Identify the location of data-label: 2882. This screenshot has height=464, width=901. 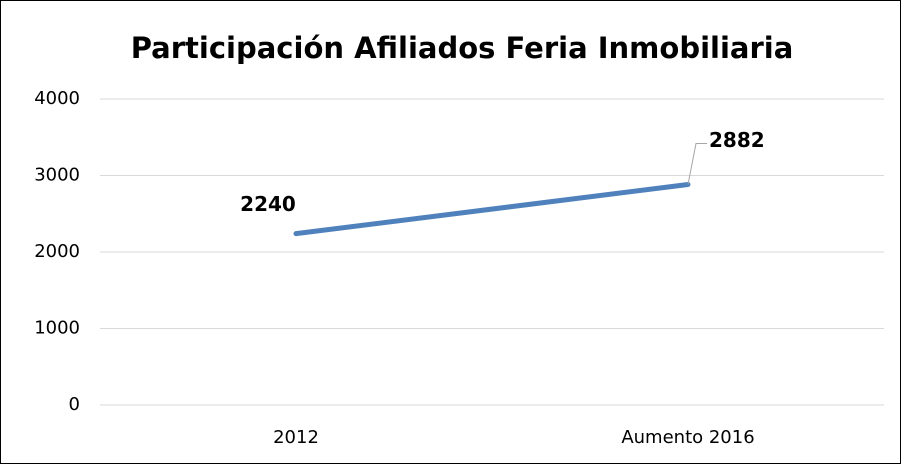
(737, 140).